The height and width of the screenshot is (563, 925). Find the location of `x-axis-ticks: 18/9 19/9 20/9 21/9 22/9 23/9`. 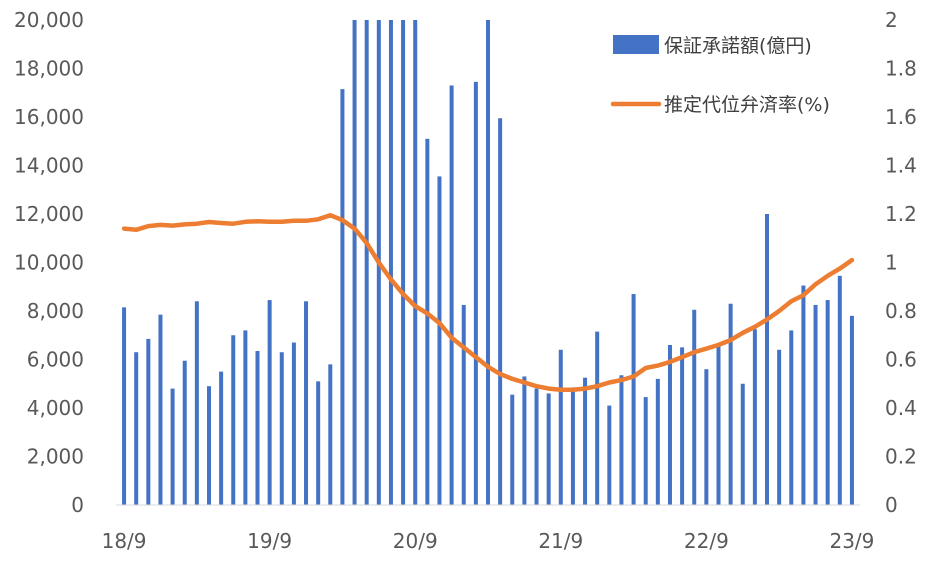

x-axis-ticks: 18/9 19/9 20/9 21/9 22/9 23/9 is located at coordinates (488, 541).